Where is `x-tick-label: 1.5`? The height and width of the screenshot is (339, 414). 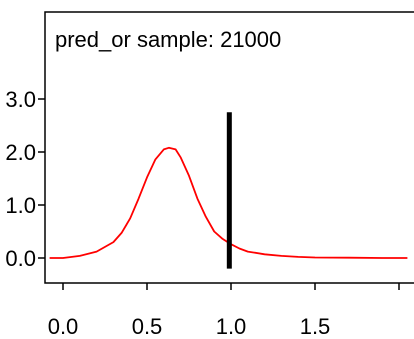 x-tick-label: 1.5 is located at coordinates (315, 326).